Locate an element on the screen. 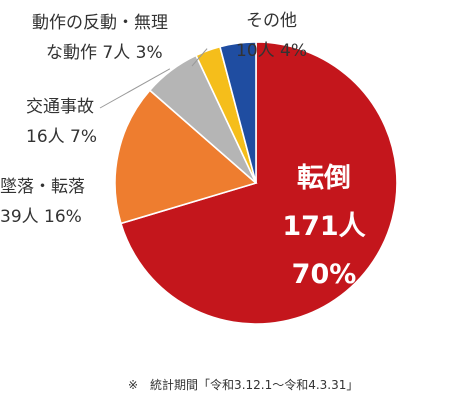  slice-label-tentou-name: 転倒 is located at coordinates (324, 178).